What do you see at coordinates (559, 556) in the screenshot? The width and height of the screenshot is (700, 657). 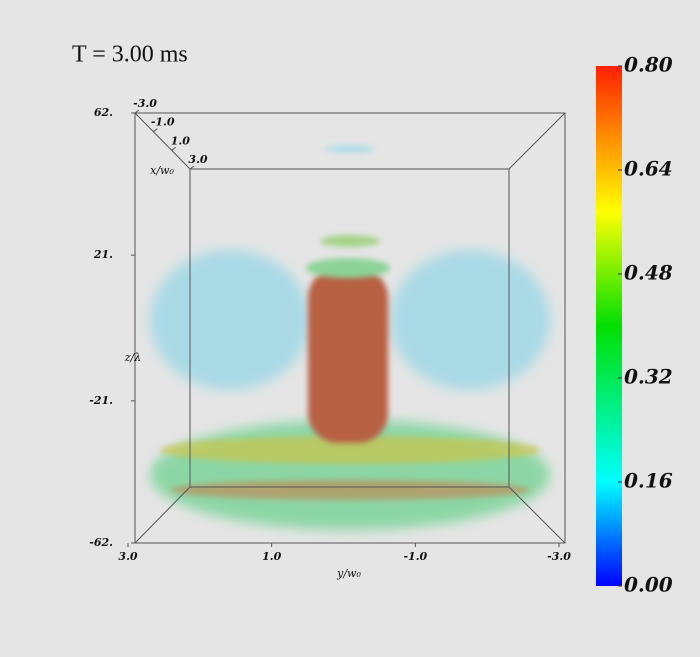 I see `y-tick-label: -3.0` at bounding box center [559, 556].